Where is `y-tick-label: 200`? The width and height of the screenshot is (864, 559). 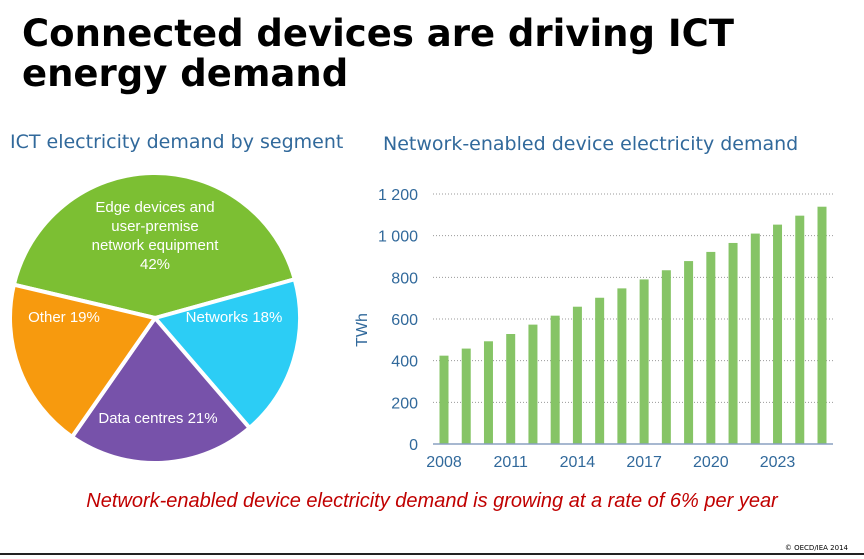 y-tick-label: 200 is located at coordinates (404, 403).